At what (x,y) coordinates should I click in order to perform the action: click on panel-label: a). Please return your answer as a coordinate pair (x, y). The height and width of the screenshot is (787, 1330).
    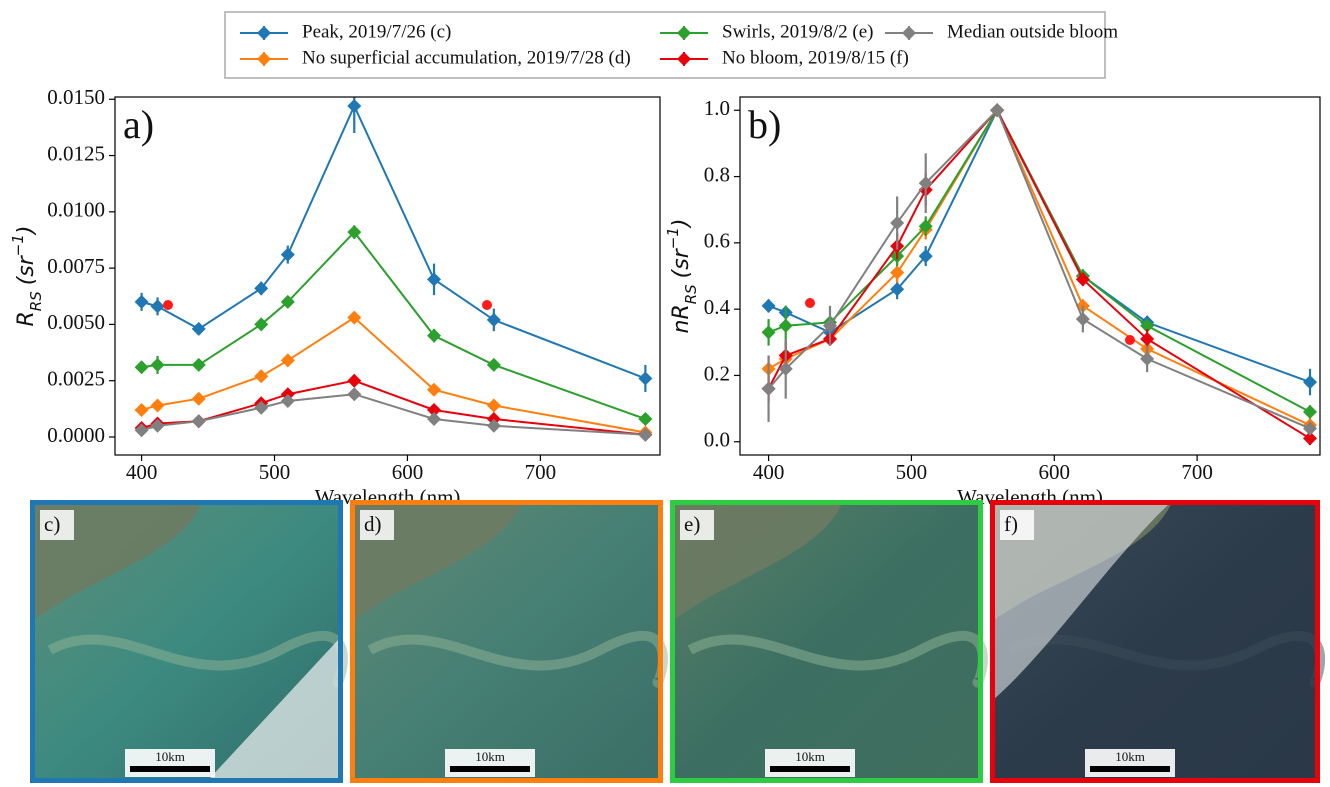
    Looking at the image, I should click on (138, 124).